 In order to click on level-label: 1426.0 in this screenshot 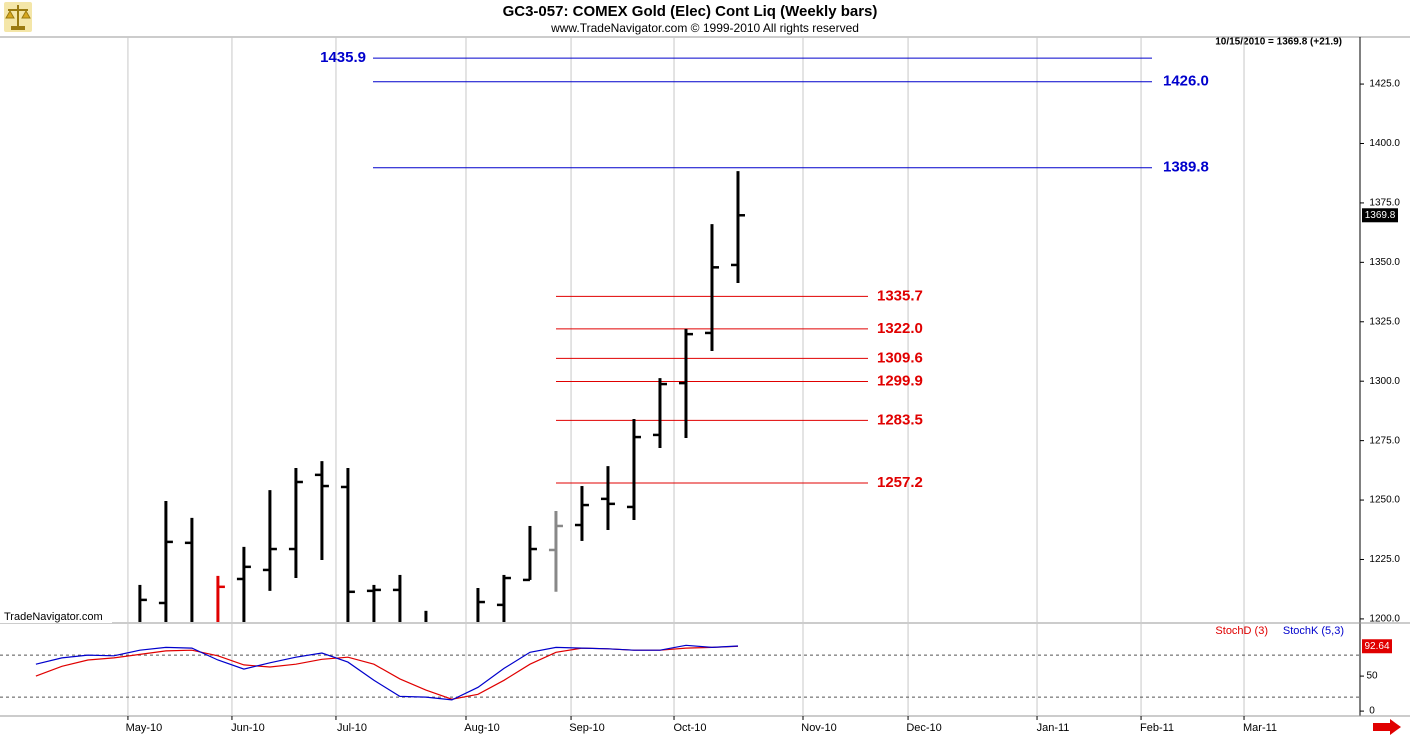, I will do `click(1186, 81)`.